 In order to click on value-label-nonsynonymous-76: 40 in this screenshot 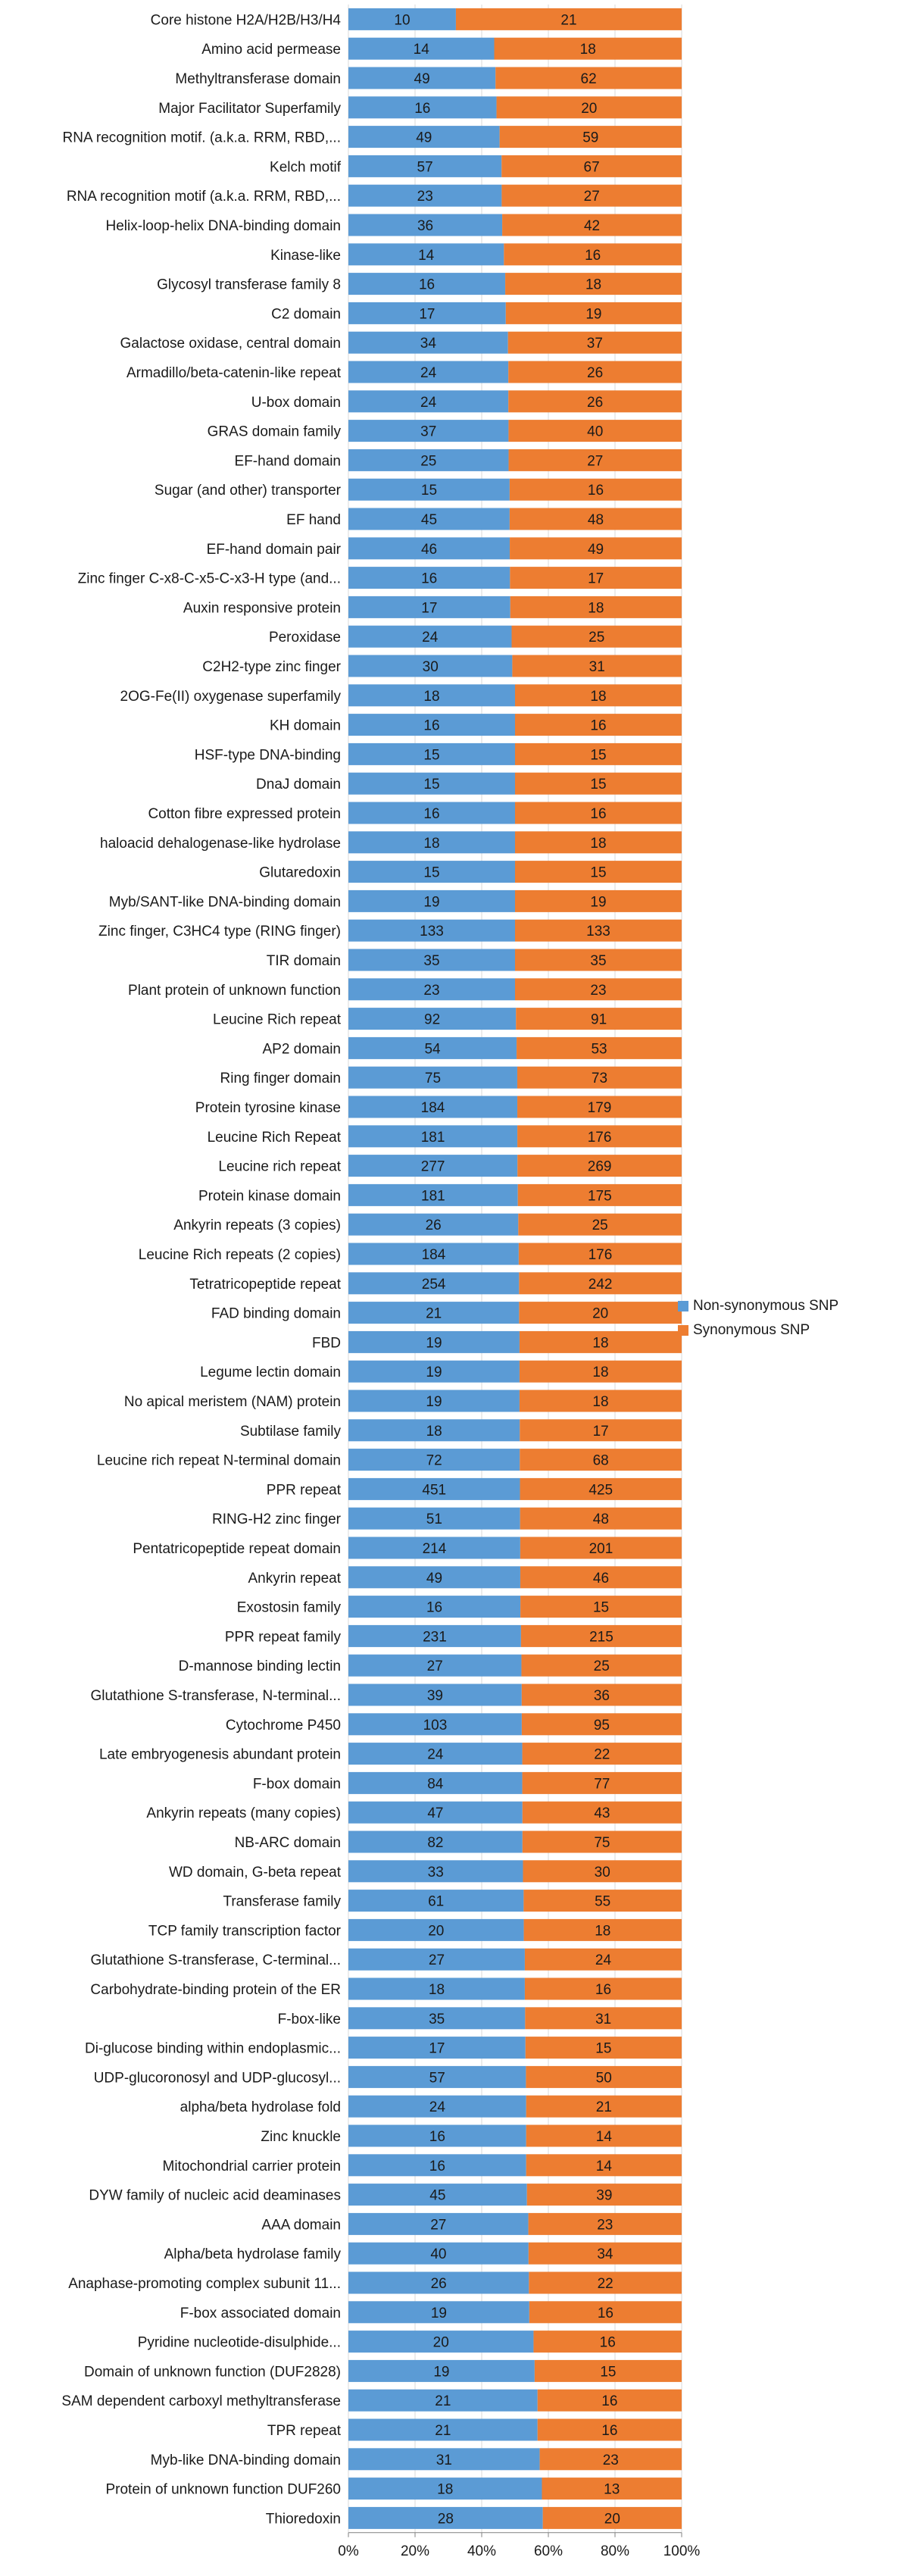, I will do `click(438, 2254)`.